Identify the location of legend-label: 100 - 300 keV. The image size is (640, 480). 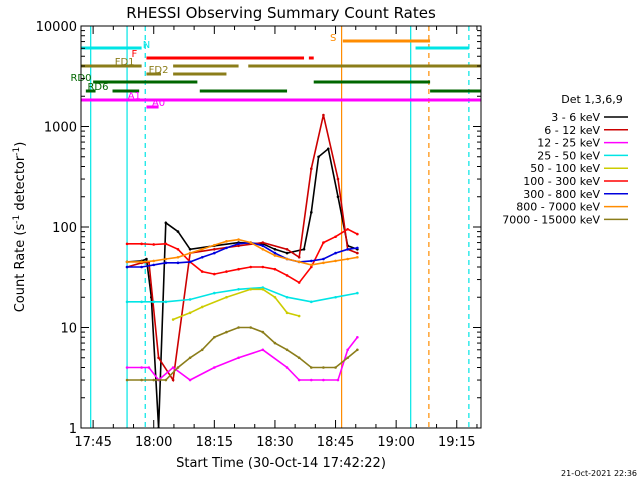
(561, 181).